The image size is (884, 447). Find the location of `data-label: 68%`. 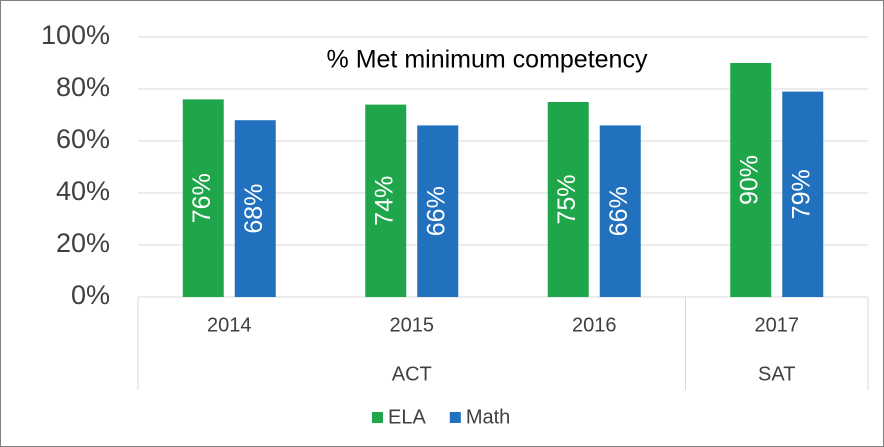

data-label: 68% is located at coordinates (254, 209).